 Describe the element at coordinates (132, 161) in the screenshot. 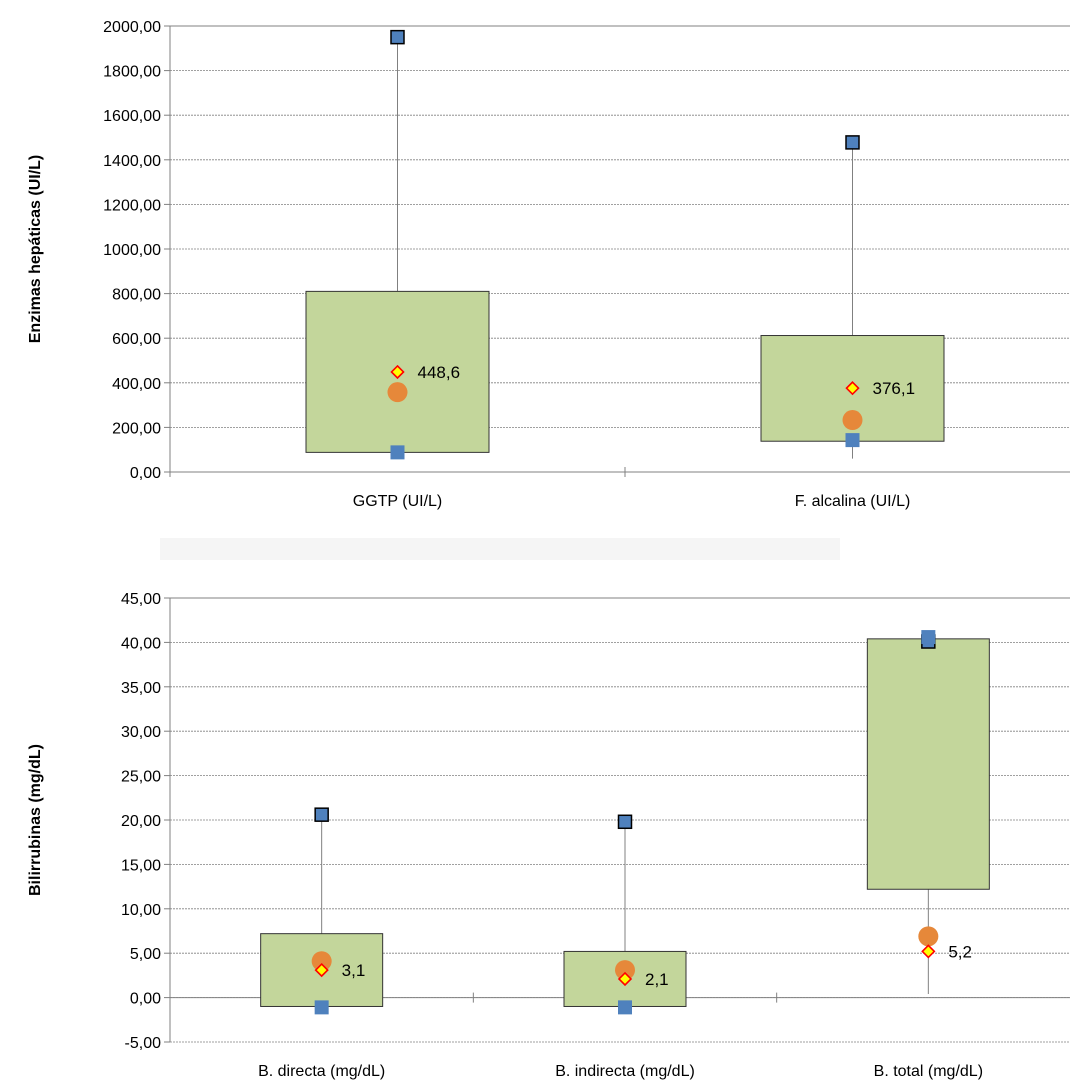

I see `y-tick-label: 1400,00` at that location.